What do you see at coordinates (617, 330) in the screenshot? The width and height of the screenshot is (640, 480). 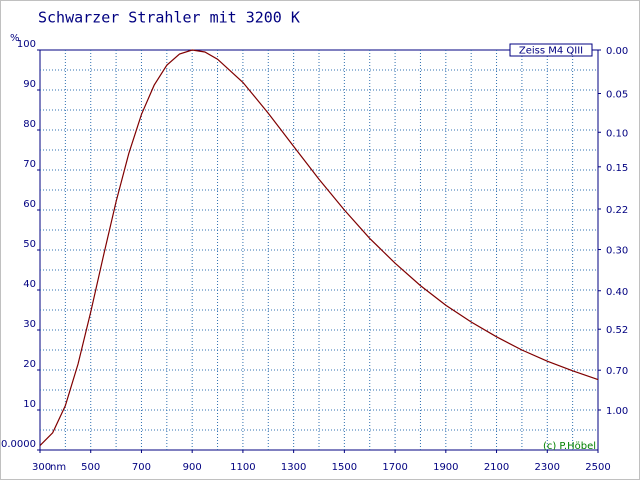 I see `y2-tick-label: 0.52` at bounding box center [617, 330].